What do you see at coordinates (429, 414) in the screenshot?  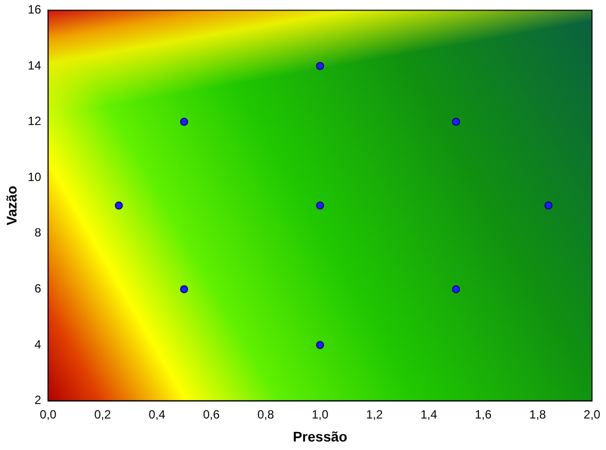 I see `x-tick-label: 1,4` at bounding box center [429, 414].